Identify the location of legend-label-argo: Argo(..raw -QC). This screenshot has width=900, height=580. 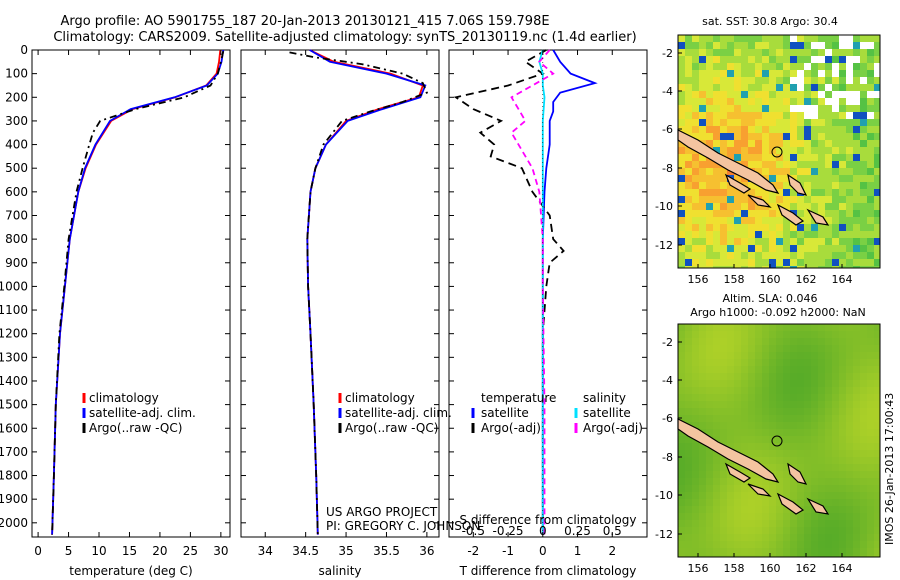
(135, 428).